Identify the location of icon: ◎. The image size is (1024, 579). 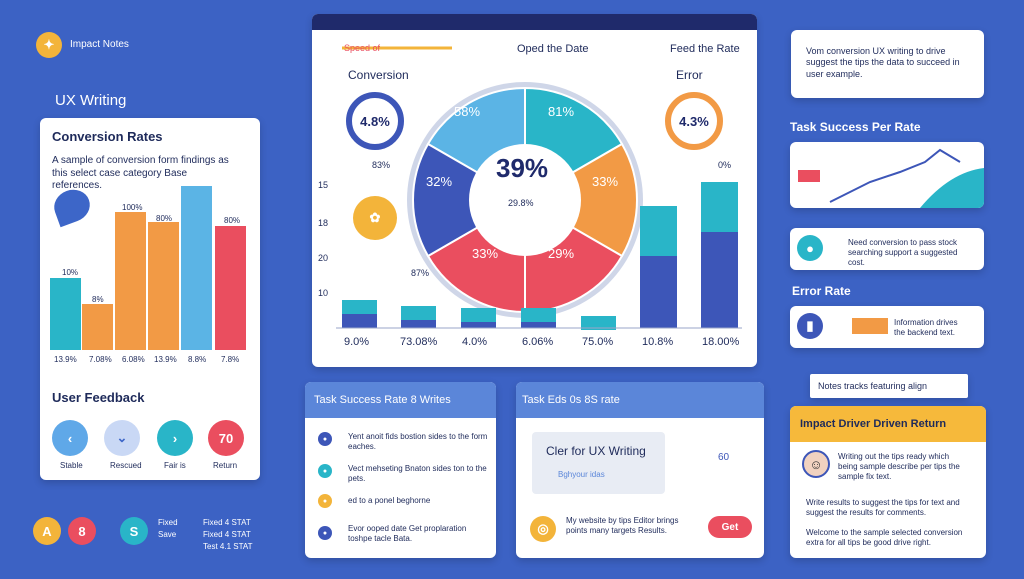
(543, 529).